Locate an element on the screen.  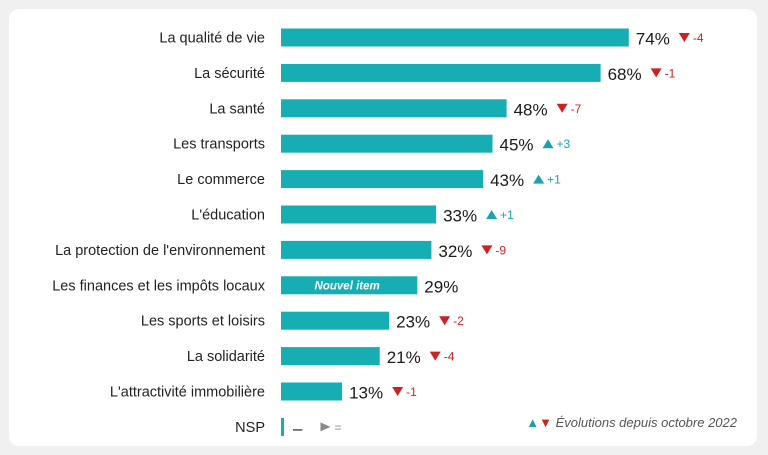
legend-text: Évolutions depuis octobre 2022 is located at coordinates (646, 422).